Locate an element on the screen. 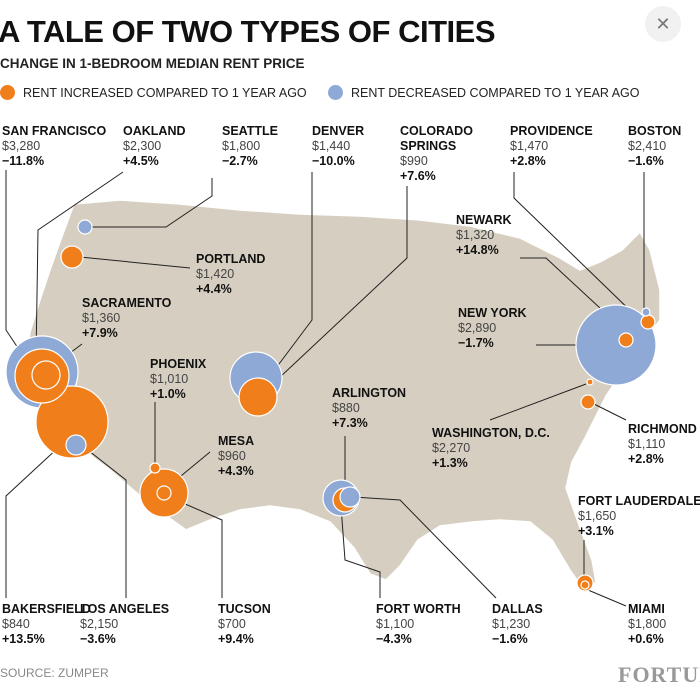 The image size is (700, 700). bubble-sacramento is located at coordinates (46, 375).